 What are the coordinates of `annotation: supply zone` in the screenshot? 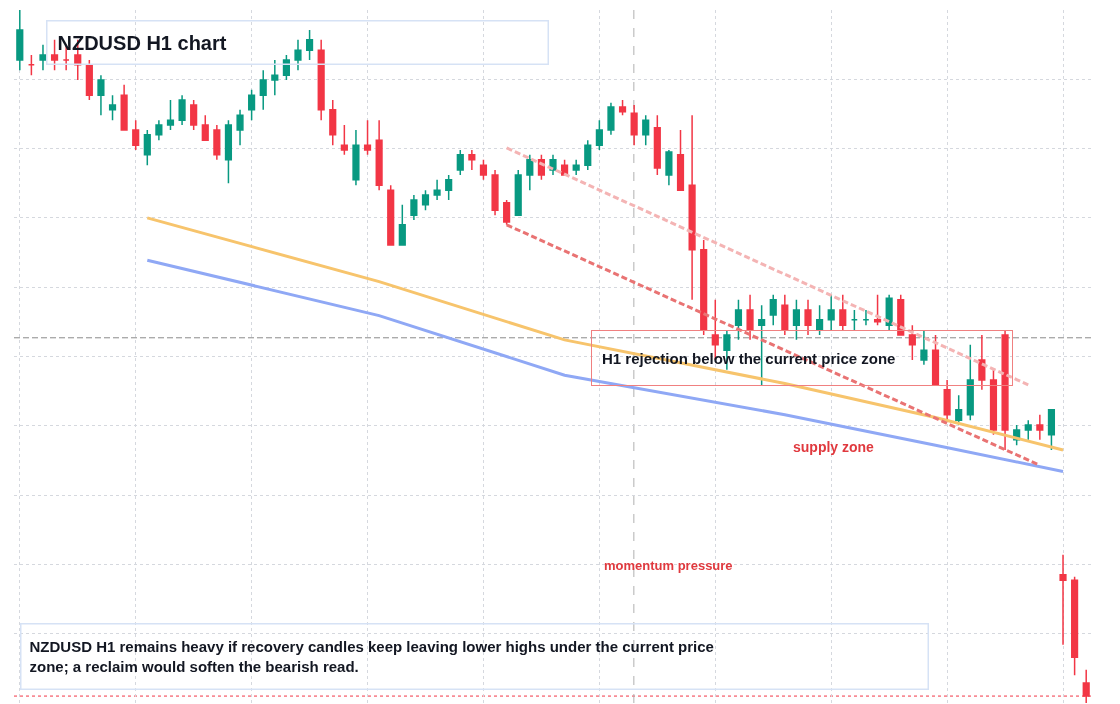 It's located at (834, 447).